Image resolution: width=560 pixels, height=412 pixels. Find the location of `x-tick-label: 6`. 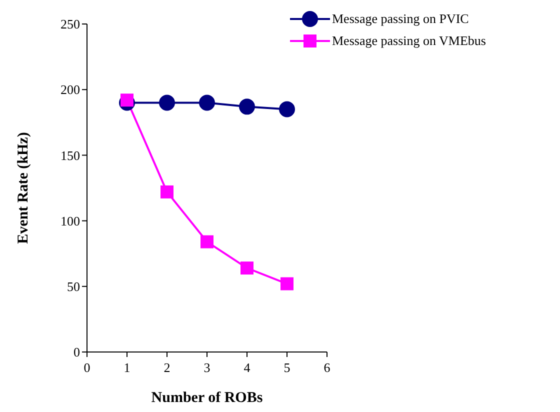

x-tick-label: 6 is located at coordinates (327, 368).